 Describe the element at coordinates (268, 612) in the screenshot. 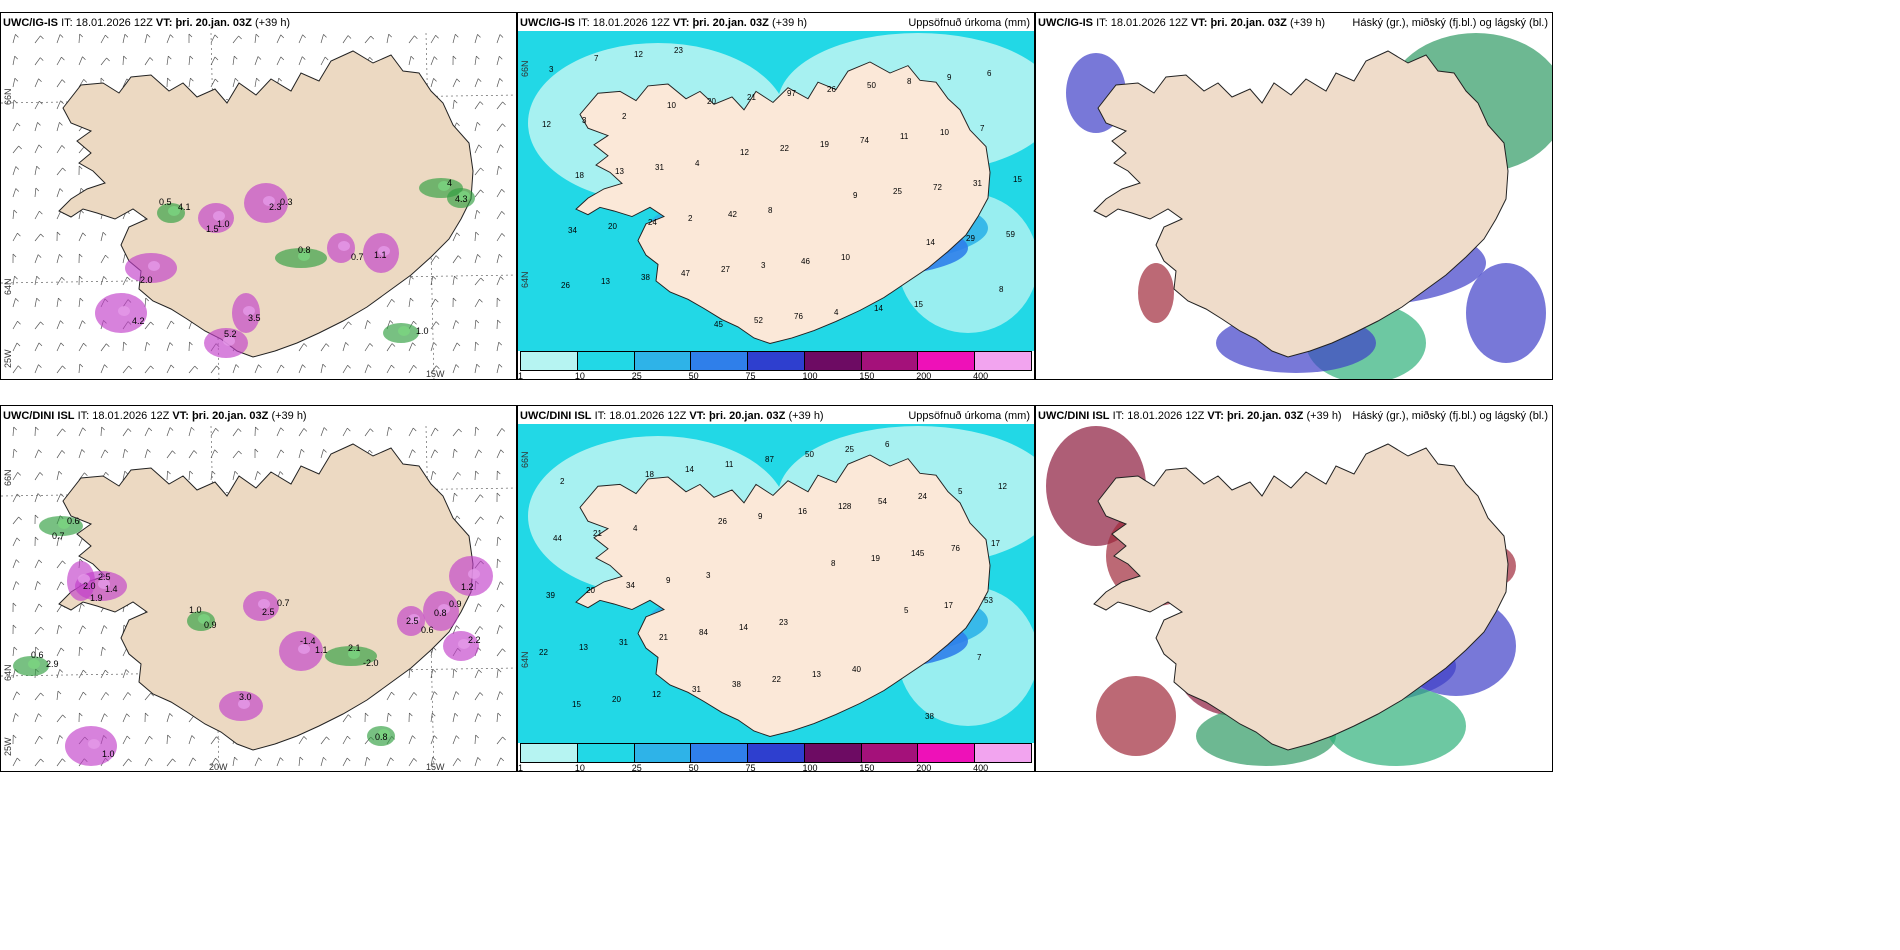

I see `precip-value: 2.5` at that location.